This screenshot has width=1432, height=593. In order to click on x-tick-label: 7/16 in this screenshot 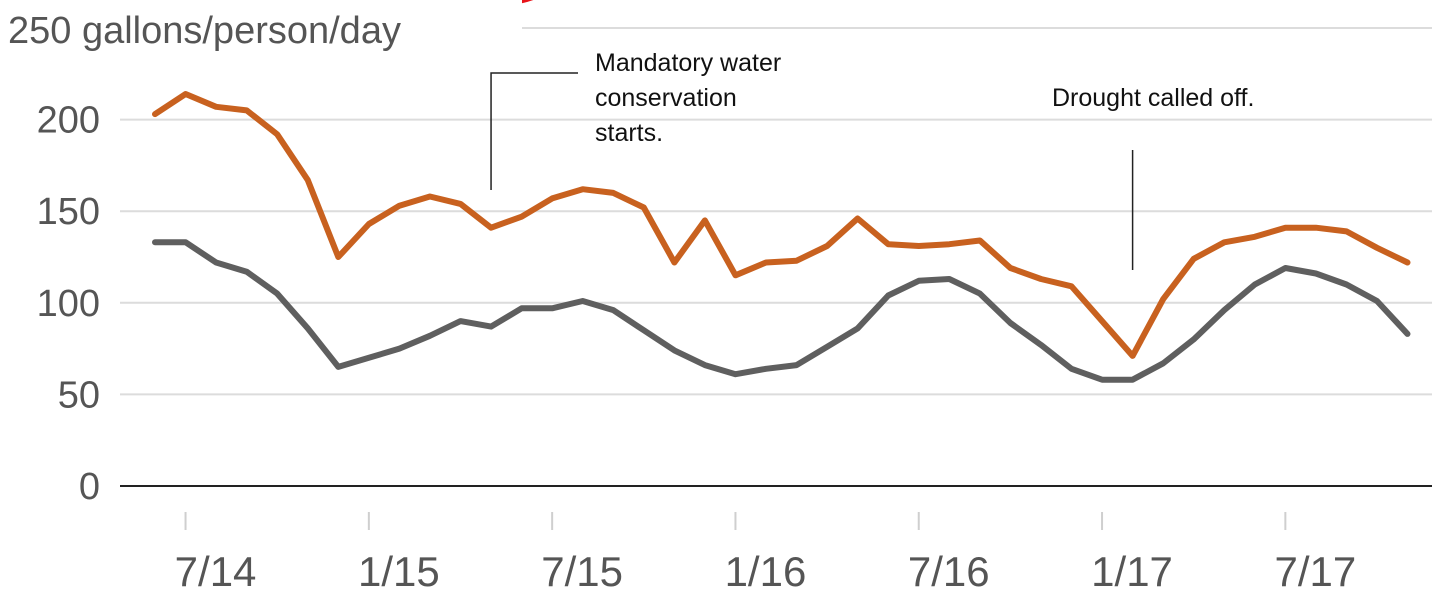, I will do `click(949, 570)`.